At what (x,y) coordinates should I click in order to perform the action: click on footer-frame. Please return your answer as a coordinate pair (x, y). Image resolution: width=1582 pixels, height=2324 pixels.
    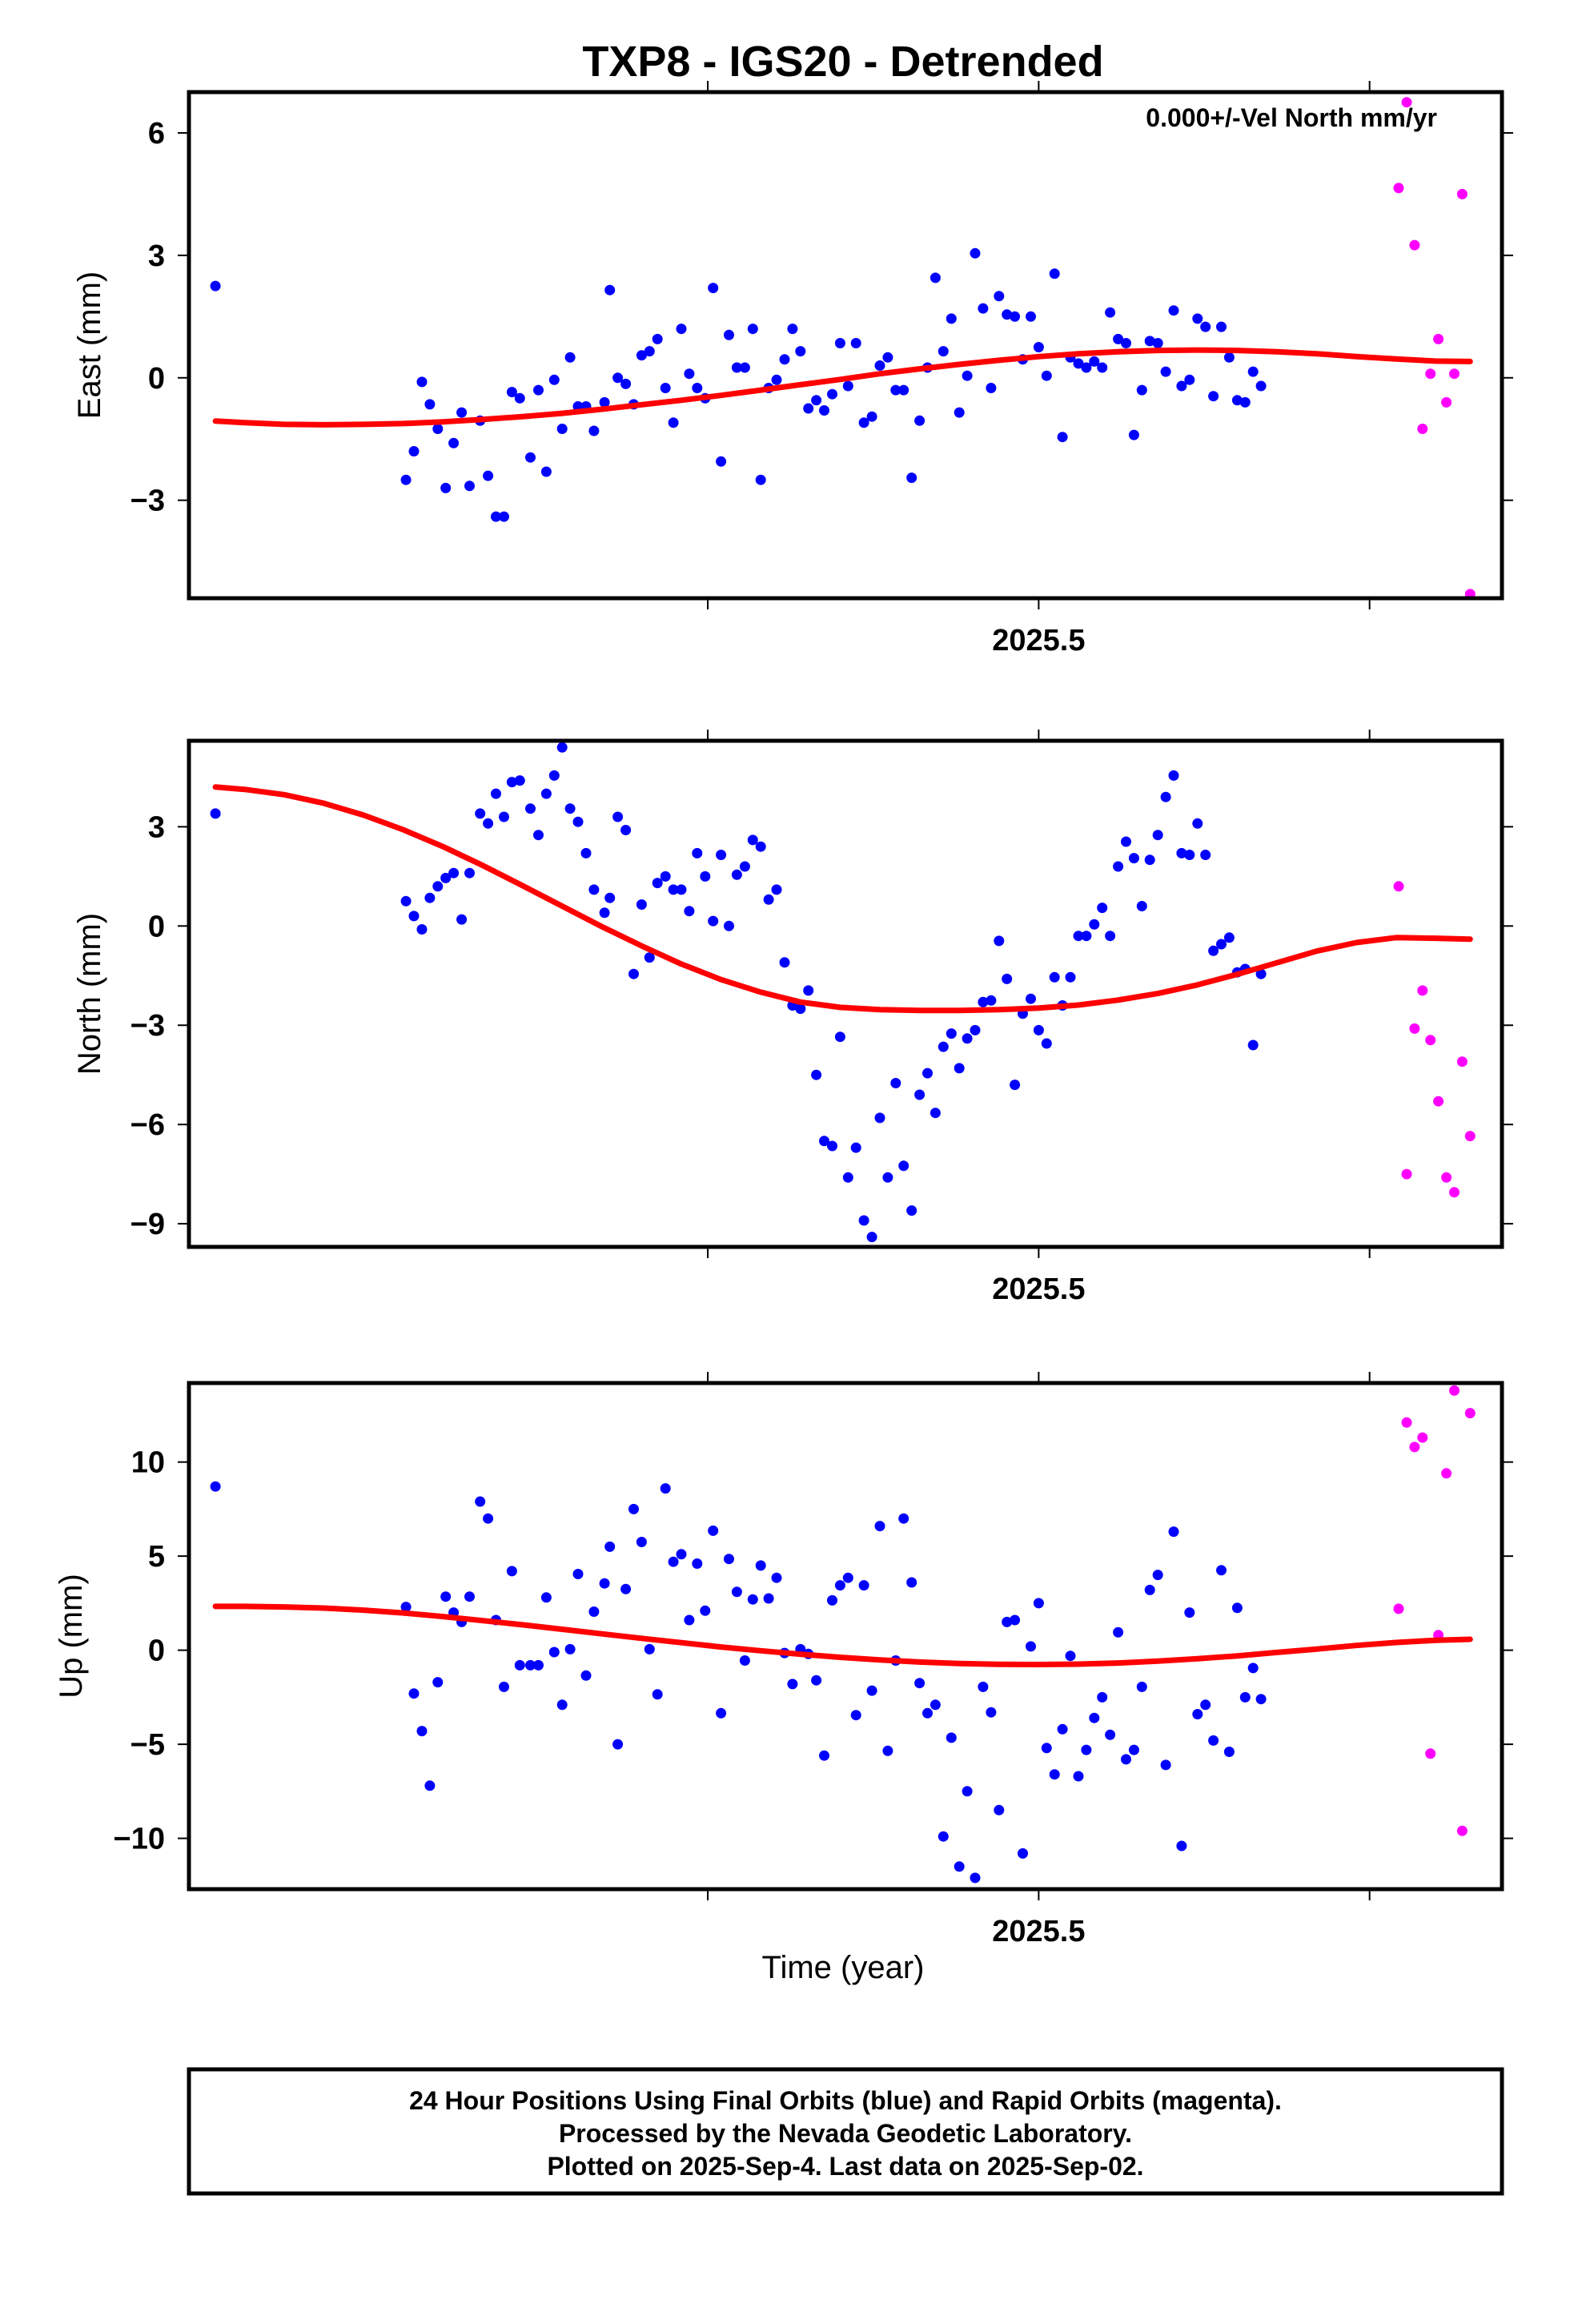
    Looking at the image, I should click on (846, 2131).